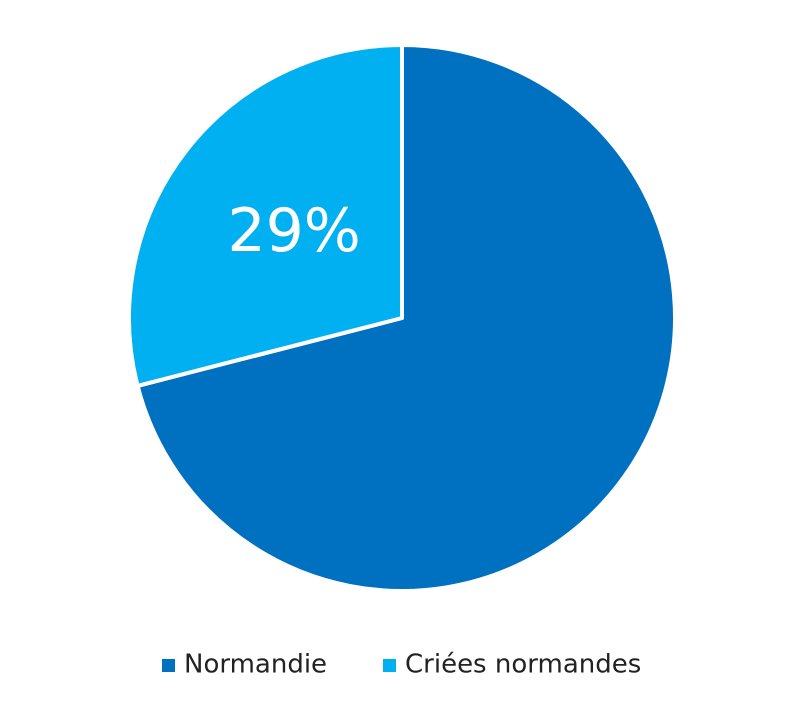 Image resolution: width=800 pixels, height=718 pixels. I want to click on legend-label: Criées normandes, so click(523, 665).